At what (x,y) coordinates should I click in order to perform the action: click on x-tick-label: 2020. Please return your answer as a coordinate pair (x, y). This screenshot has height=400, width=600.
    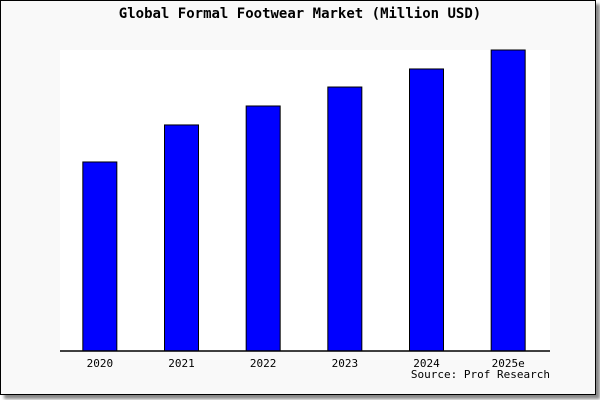
    Looking at the image, I should click on (100, 363).